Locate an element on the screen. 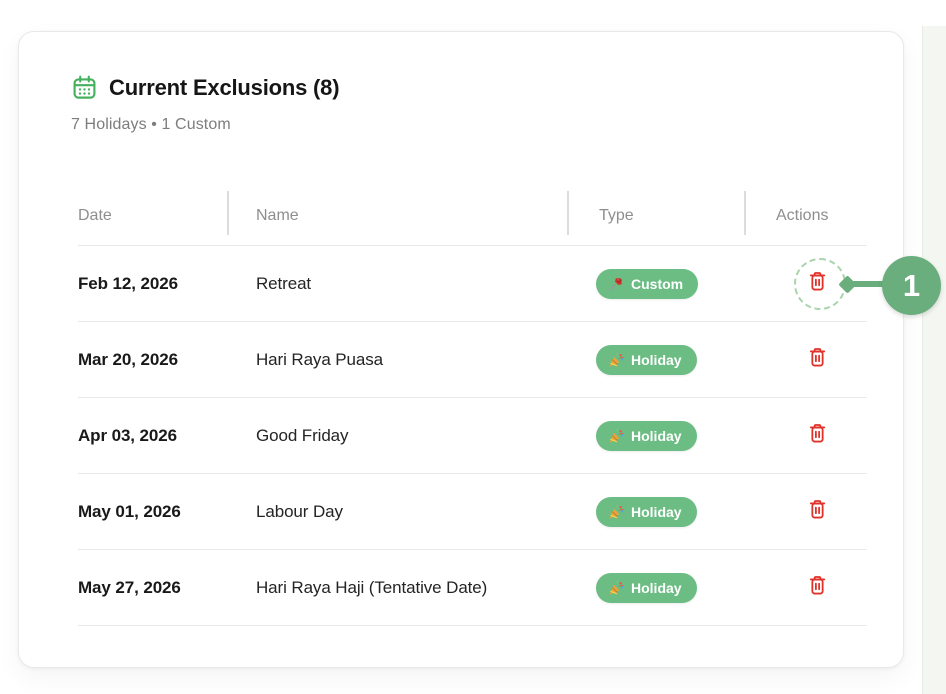 The width and height of the screenshot is (946, 694). exclusion-name: Retreat is located at coordinates (284, 283).